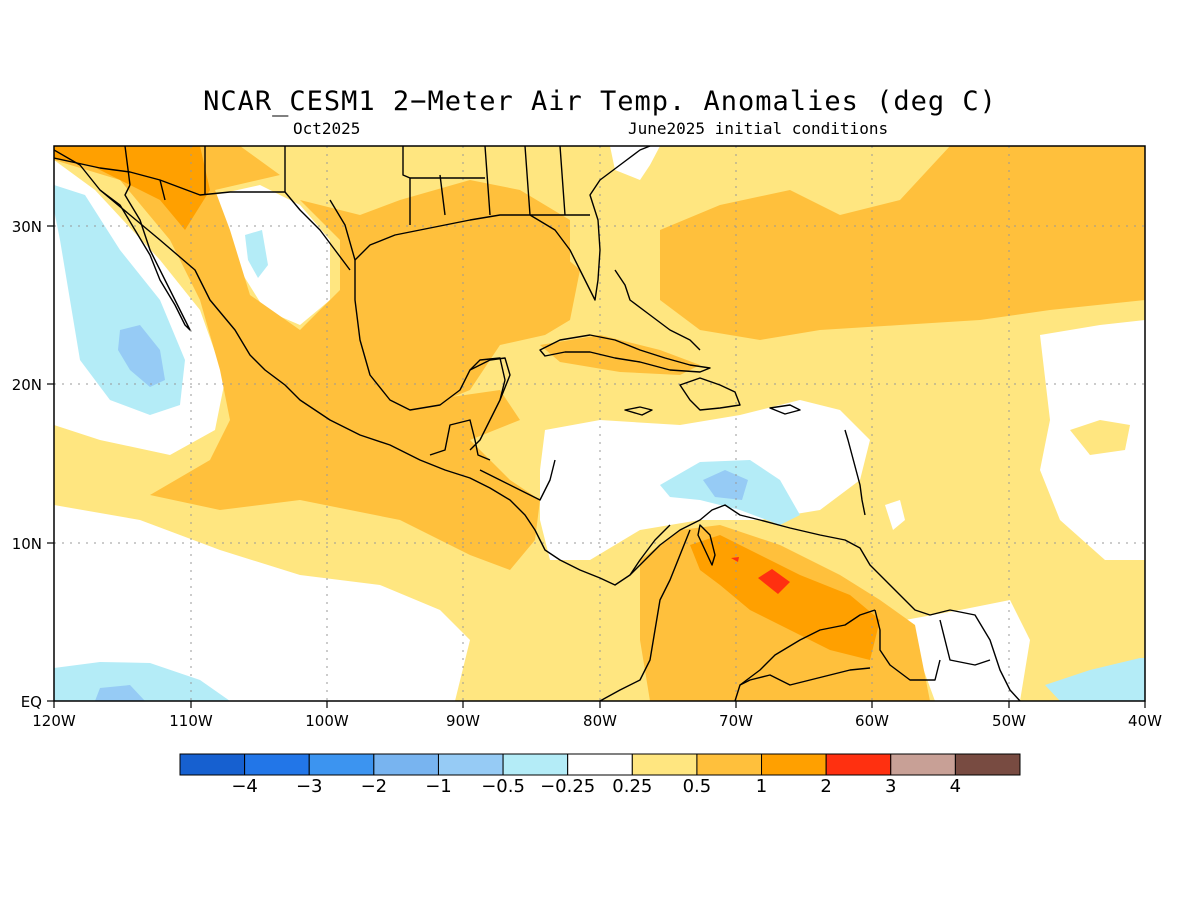  What do you see at coordinates (902, 243) in the screenshot?
I see `field-lightorange-atlantic-north` at bounding box center [902, 243].